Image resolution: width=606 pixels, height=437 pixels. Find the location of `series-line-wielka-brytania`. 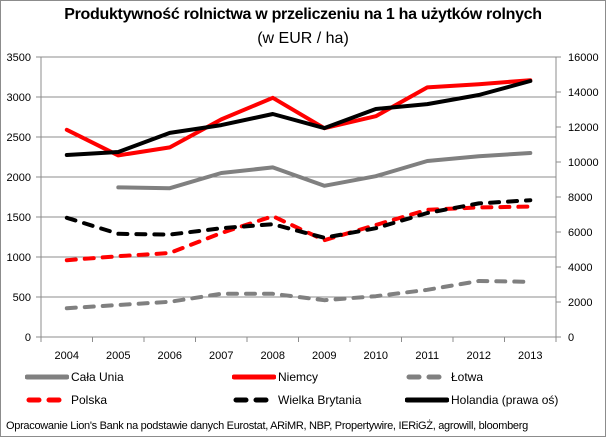

series-line-wielka-brytania is located at coordinates (298, 219).